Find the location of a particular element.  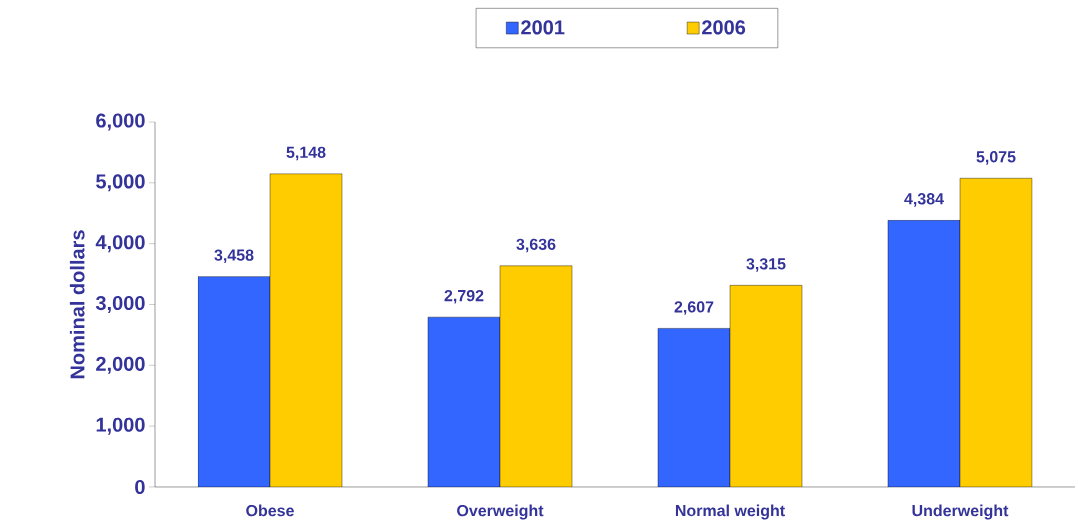

data-label: 3,636 is located at coordinates (536, 245).